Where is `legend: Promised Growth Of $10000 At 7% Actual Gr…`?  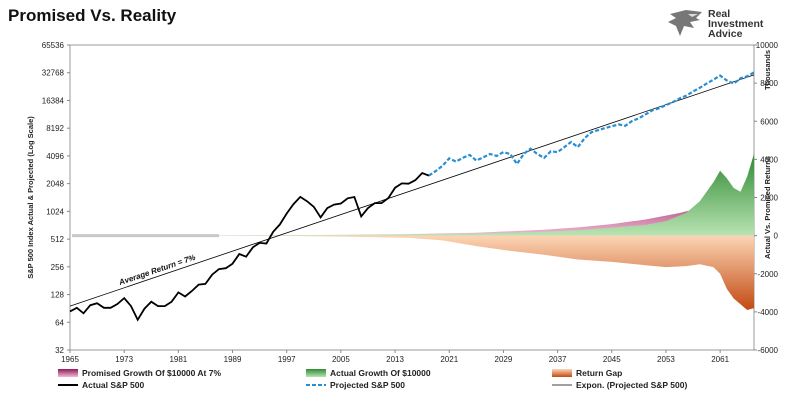 legend: Promised Growth Of $10000 At 7% Actual Gr… is located at coordinates (372, 379).